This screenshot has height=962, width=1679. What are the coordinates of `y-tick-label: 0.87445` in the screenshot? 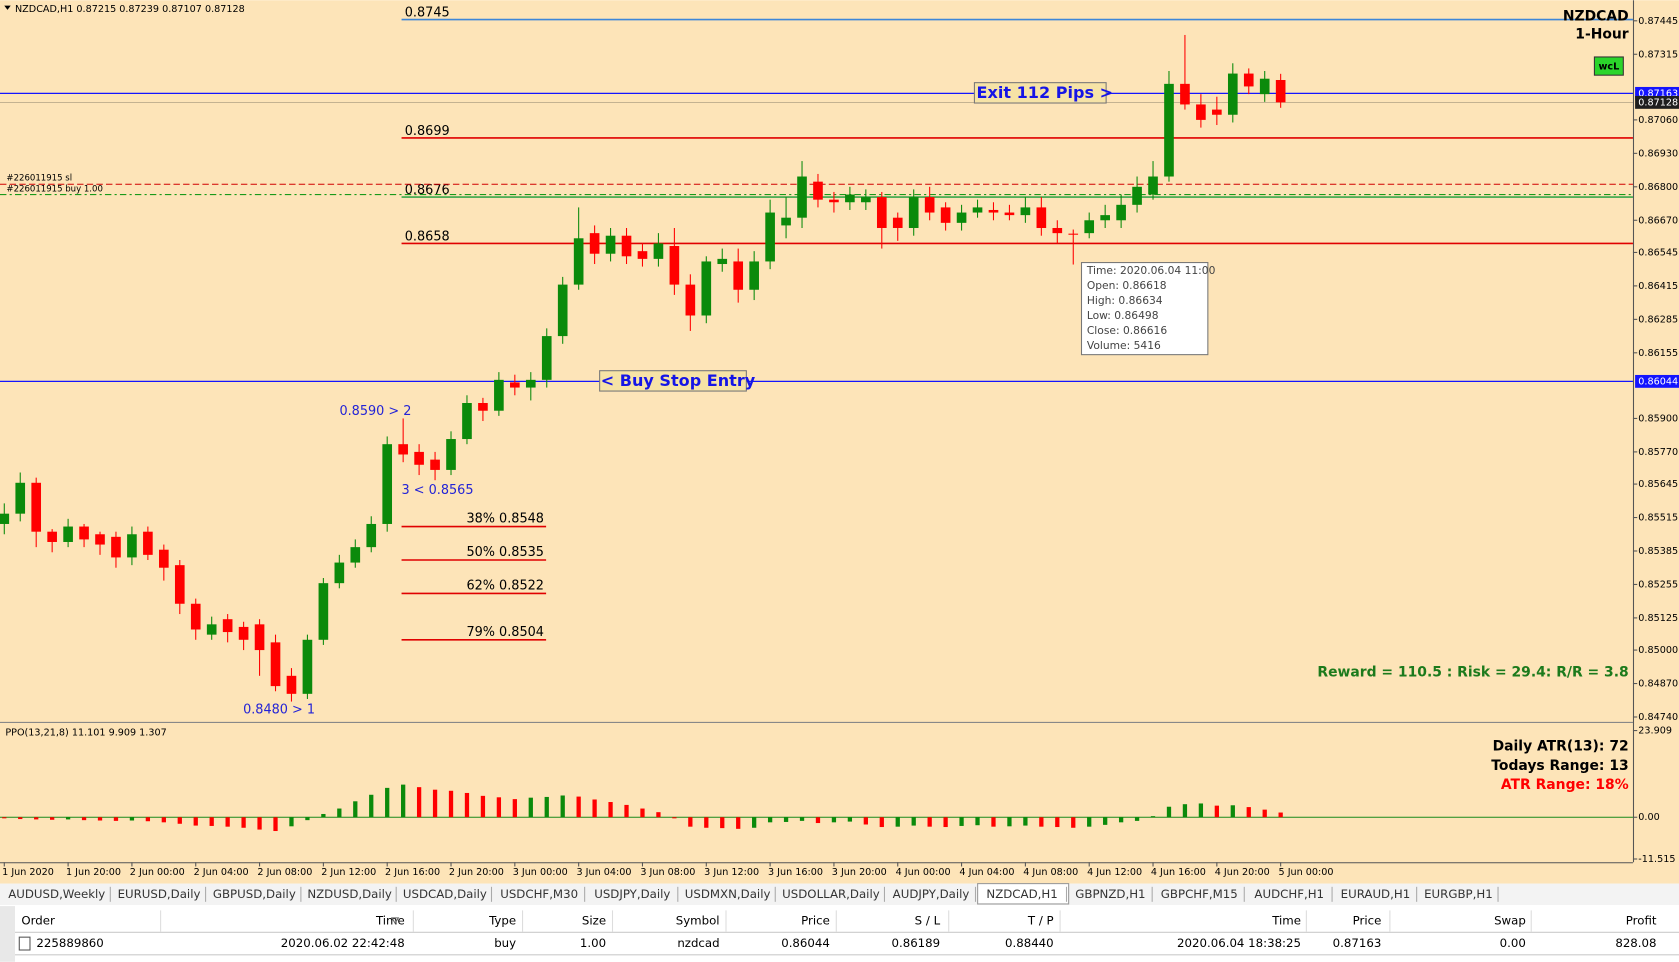 It's located at (1658, 21).